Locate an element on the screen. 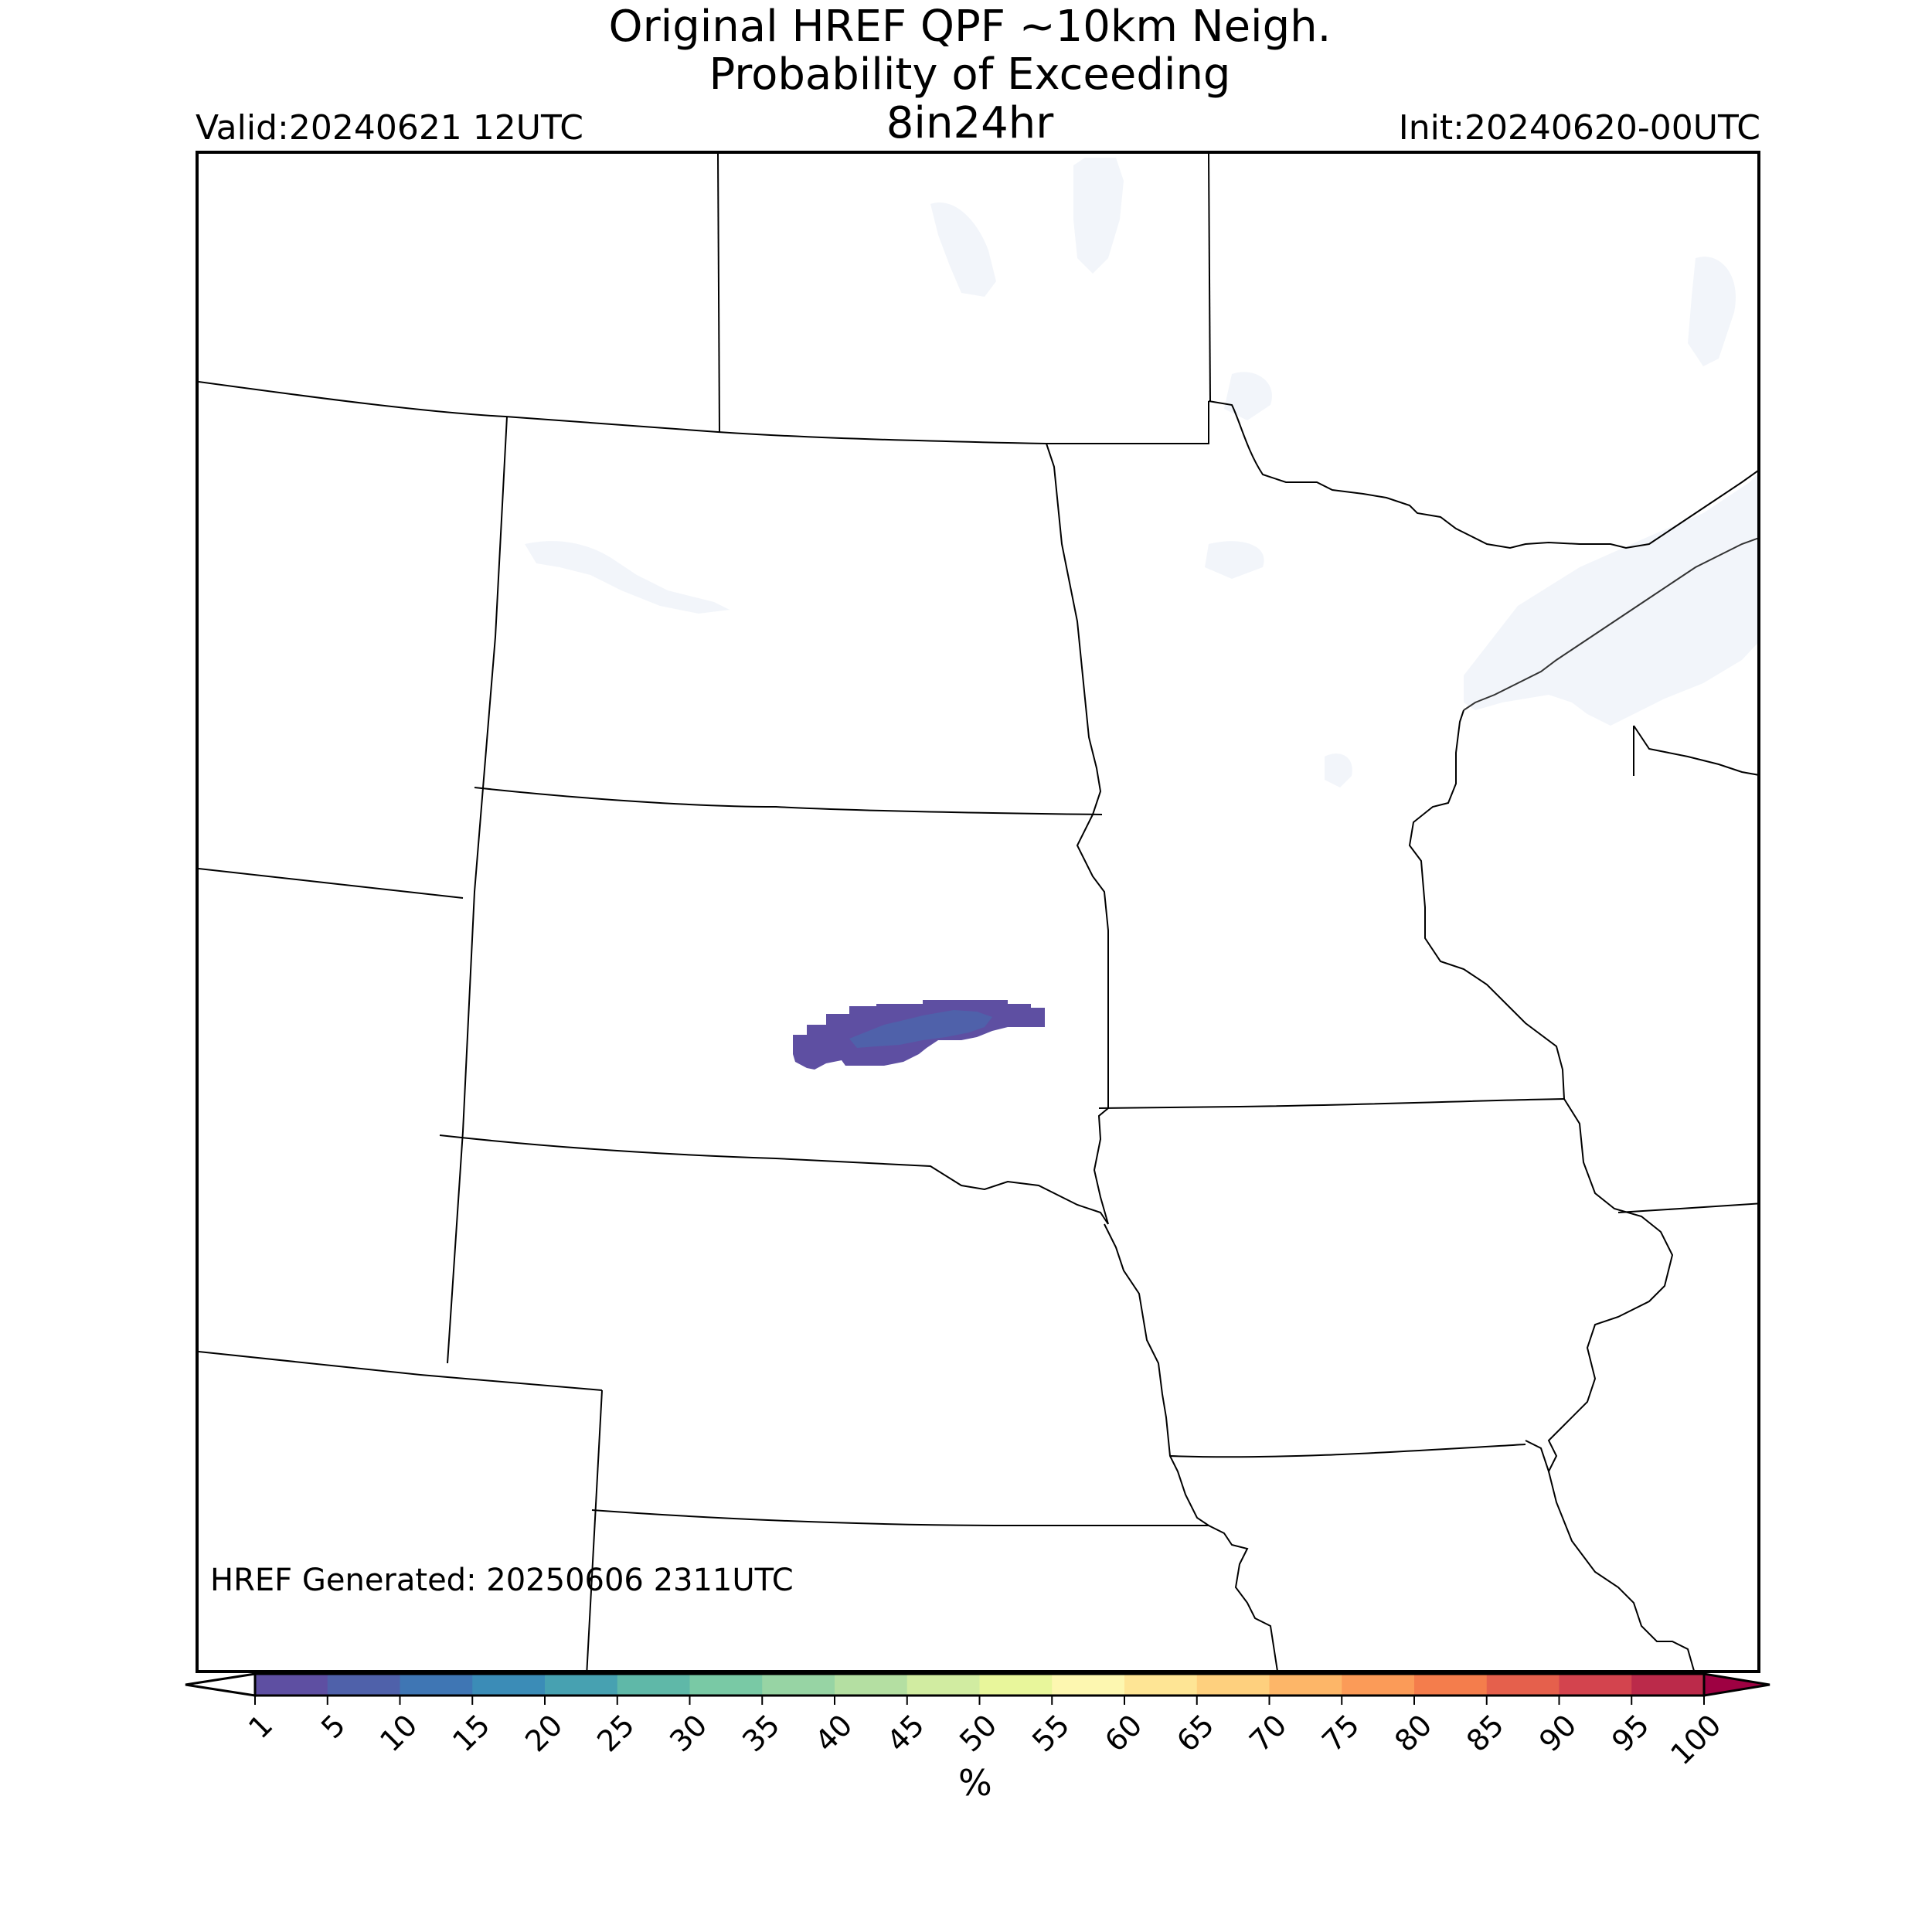 The width and height of the screenshot is (1932, 1932). title-line-2: Probability of Exceeding is located at coordinates (970, 74).